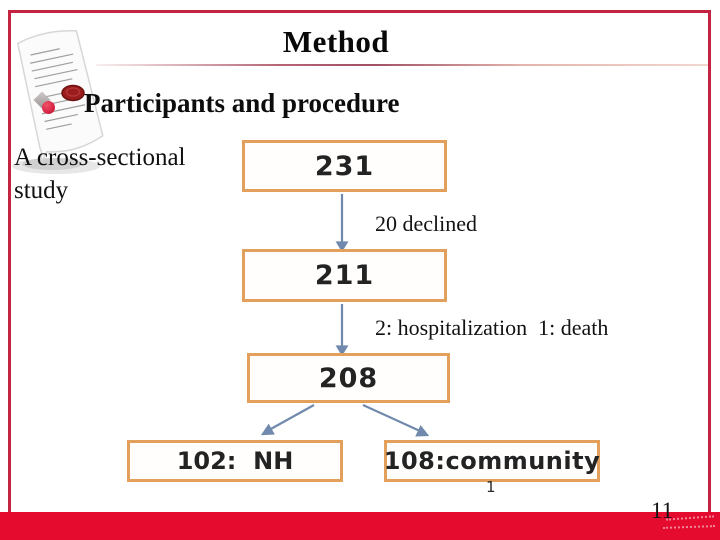 This screenshot has height=540, width=720. I want to click on note-below-community: 1, so click(491, 487).